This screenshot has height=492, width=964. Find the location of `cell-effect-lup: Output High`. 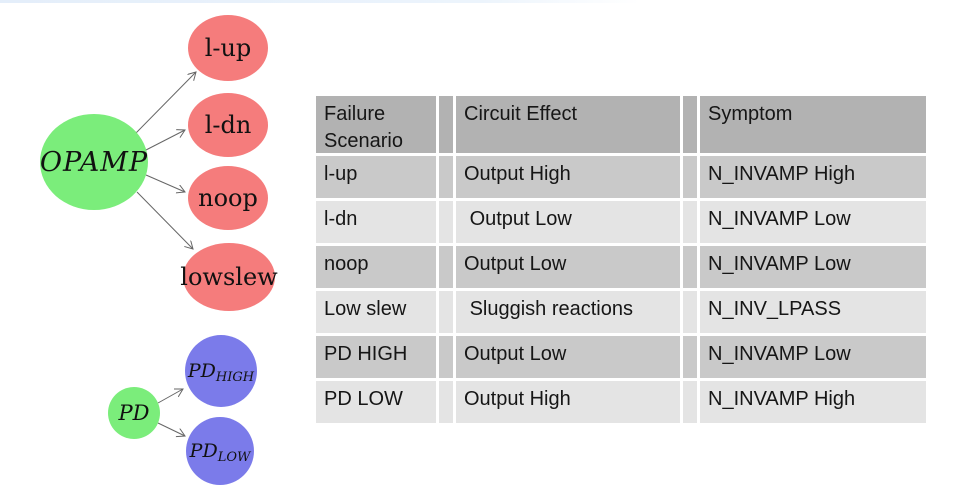

cell-effect-lup: Output High is located at coordinates (568, 177).